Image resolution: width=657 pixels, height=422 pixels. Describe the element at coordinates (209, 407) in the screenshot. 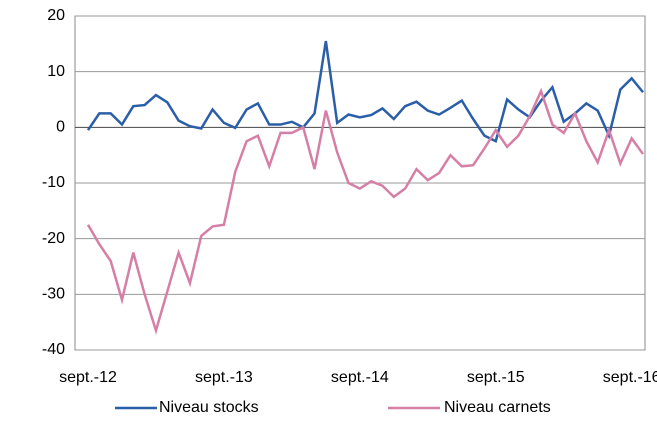

I see `legend-label: Niveau stocks` at that location.